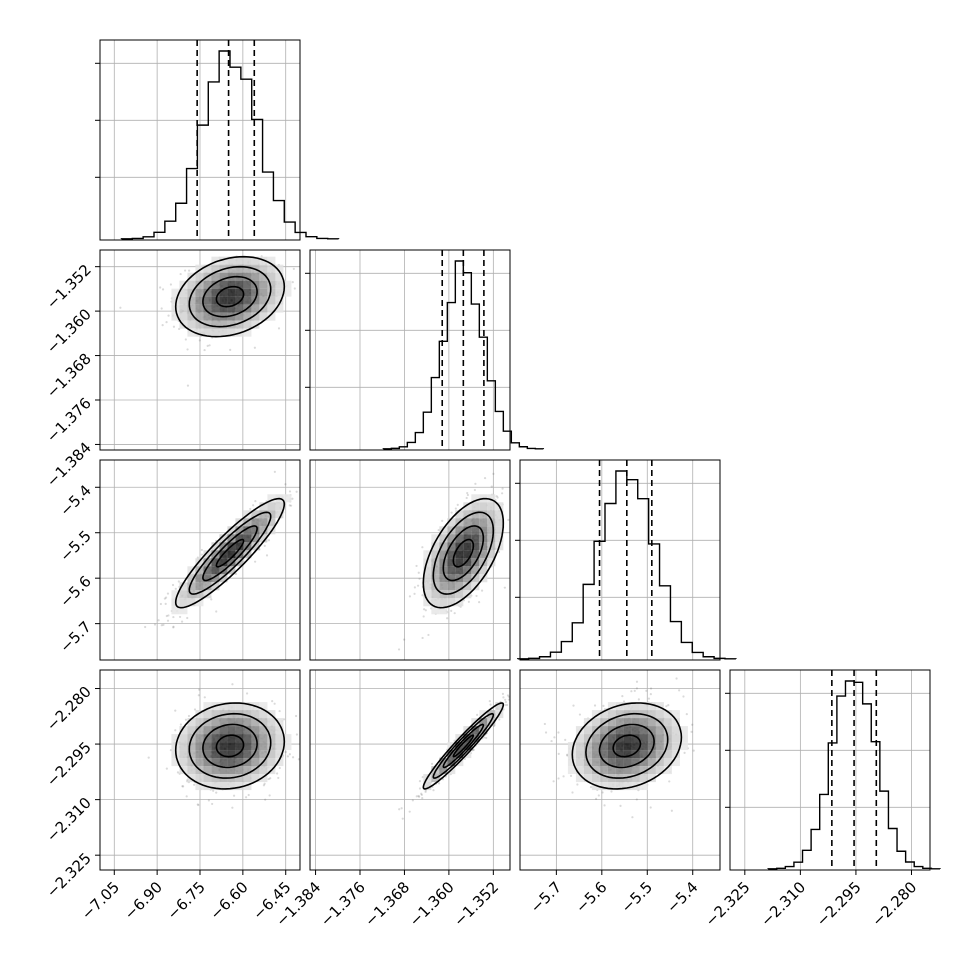  I want to click on x-tick-label: −5.4, so click(682, 897).